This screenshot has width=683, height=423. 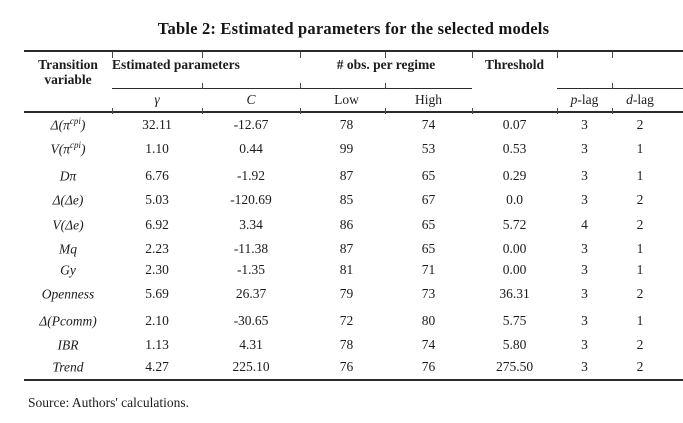 I want to click on gamma-cell: 2.10, so click(x=157, y=320).